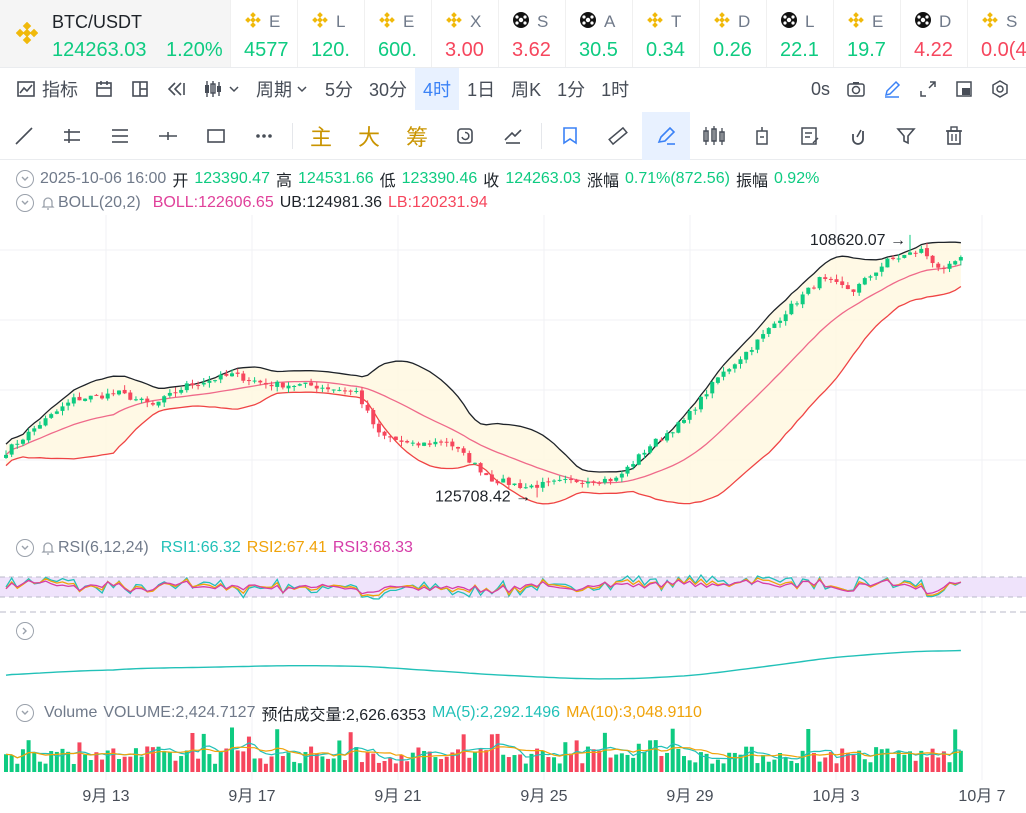  What do you see at coordinates (397, 33) in the screenshot?
I see `ticker-item: E 600.` at bounding box center [397, 33].